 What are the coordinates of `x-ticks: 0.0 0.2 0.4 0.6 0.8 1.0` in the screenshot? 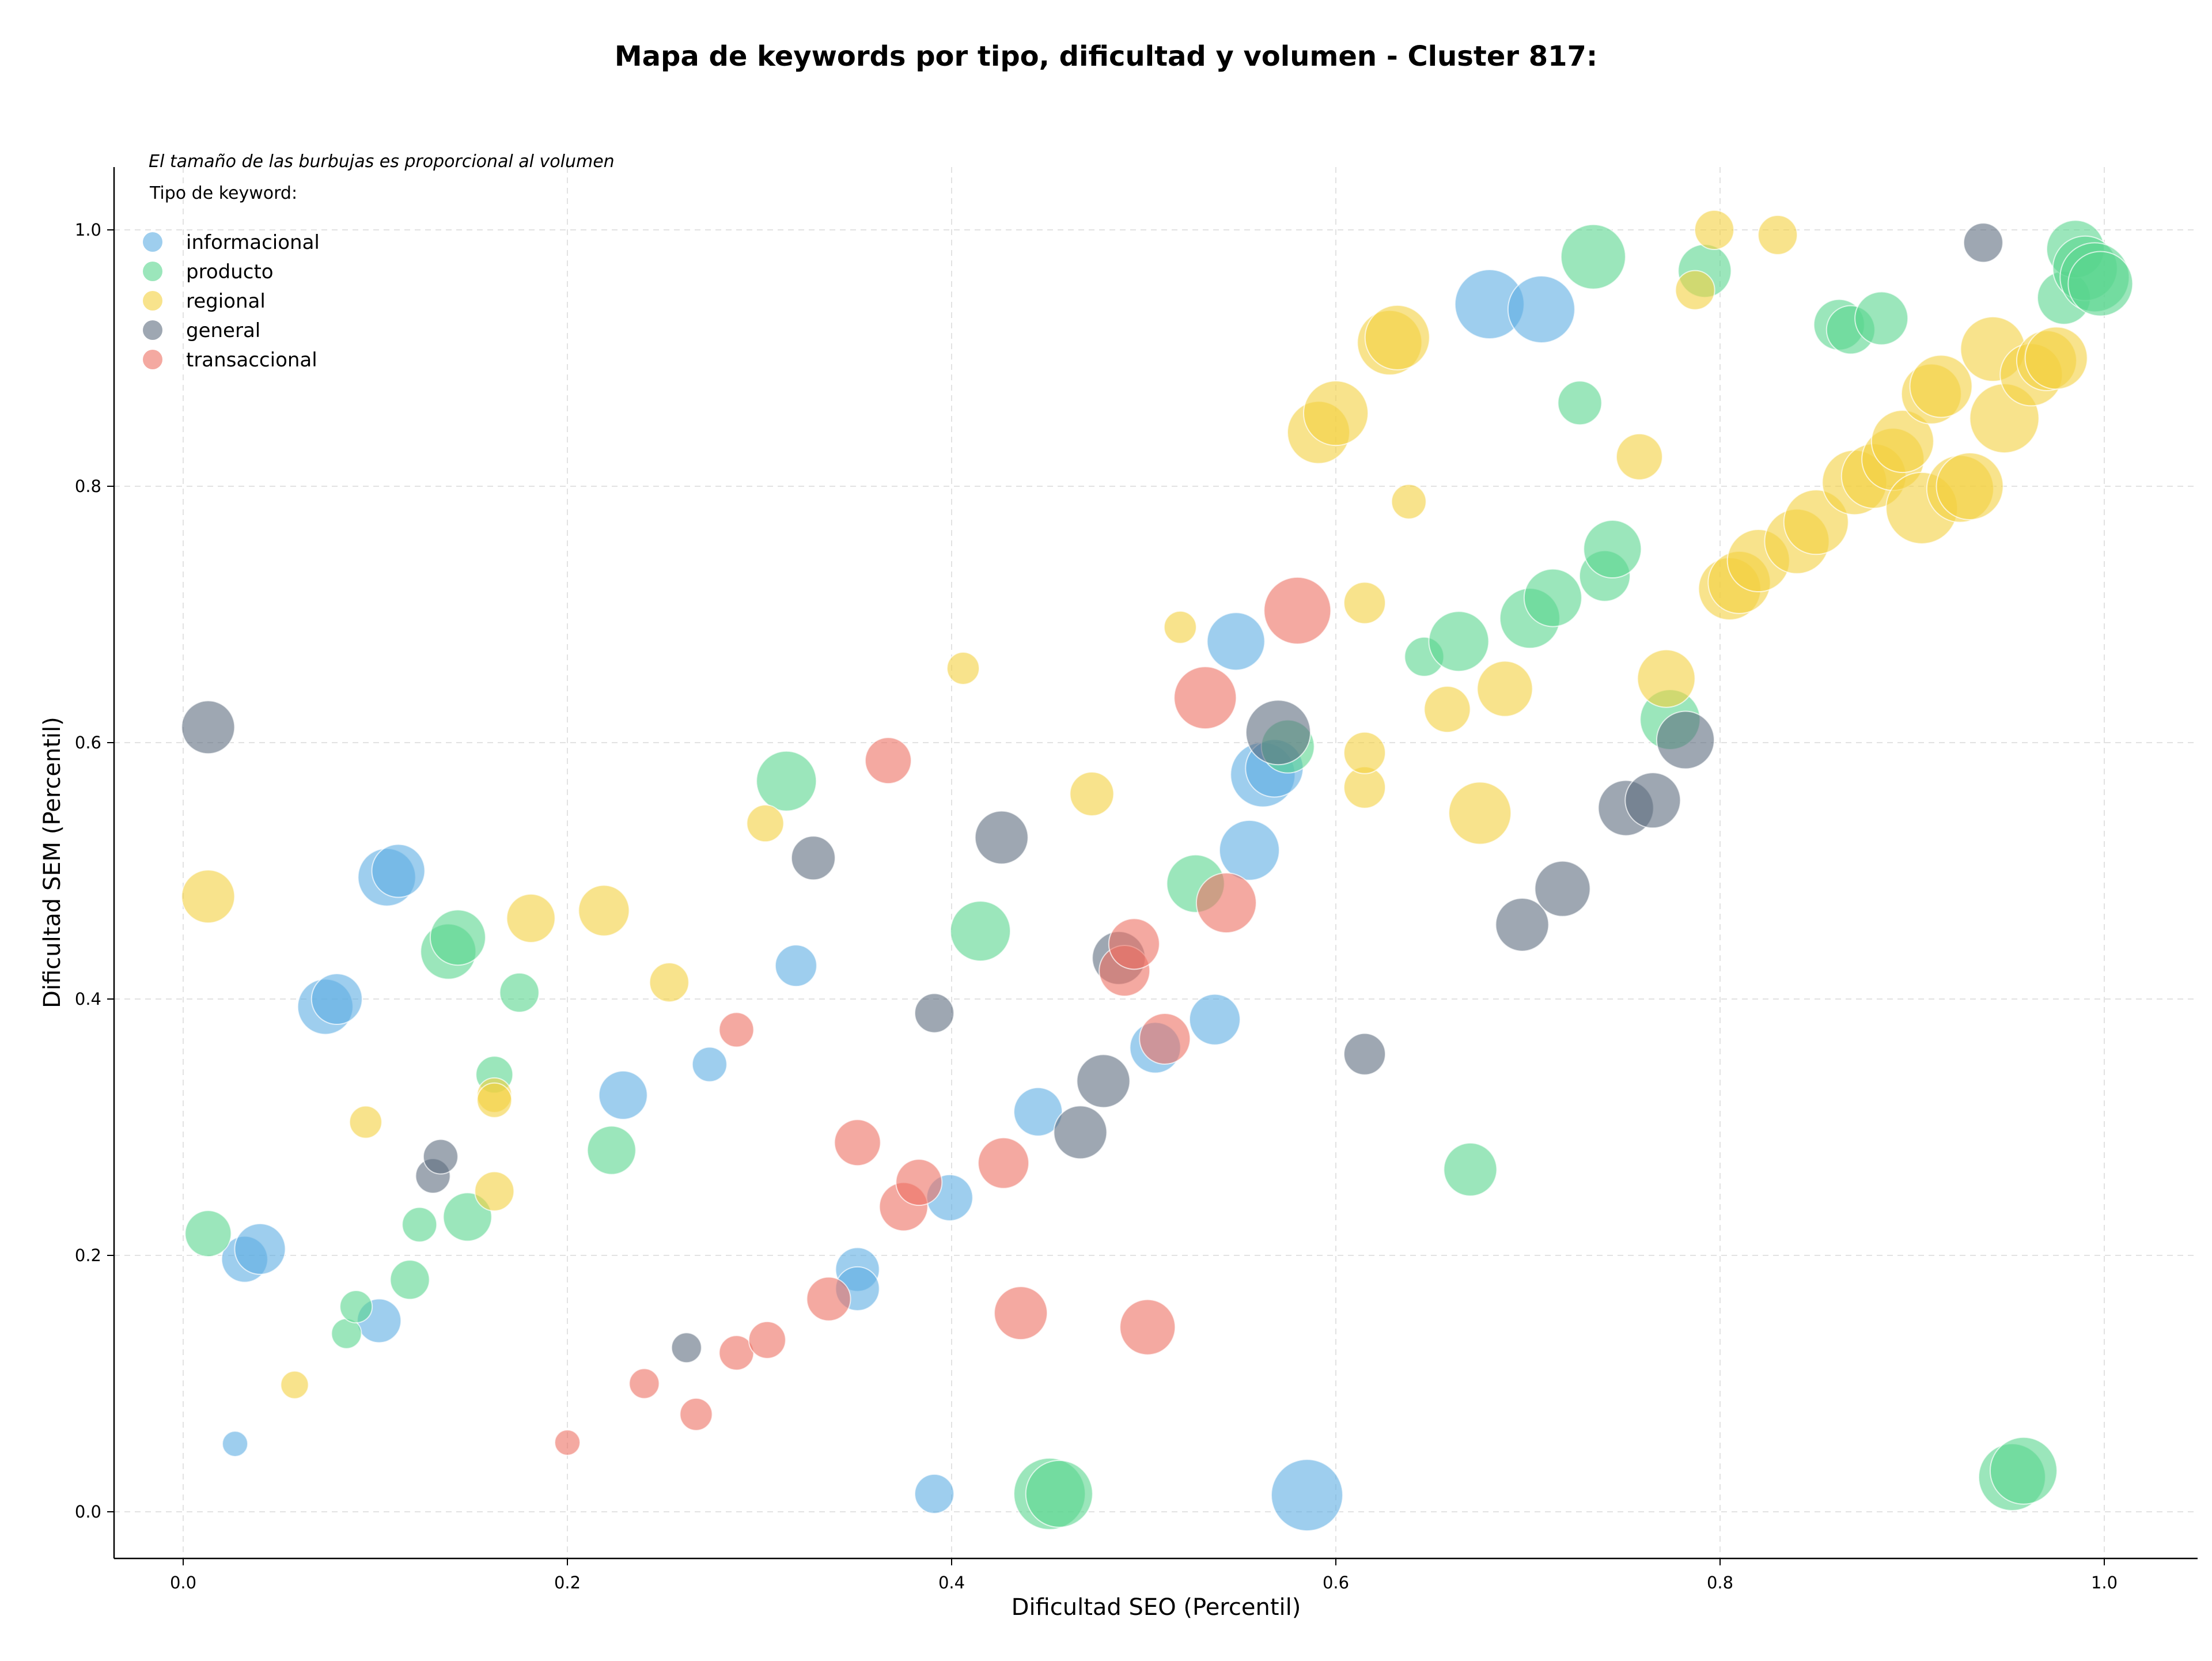 It's located at (1144, 1575).